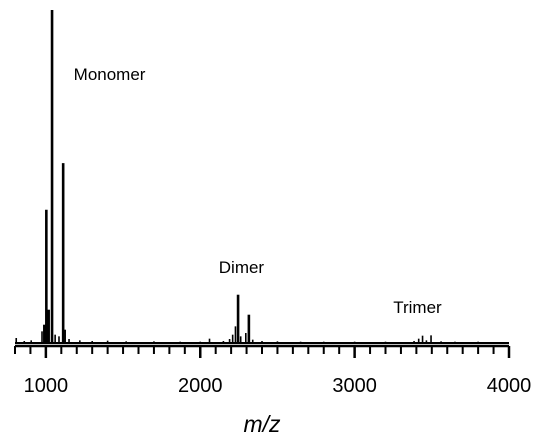 The image size is (550, 448). Describe the element at coordinates (509, 386) in the screenshot. I see `x-tick-label: 4000` at that location.